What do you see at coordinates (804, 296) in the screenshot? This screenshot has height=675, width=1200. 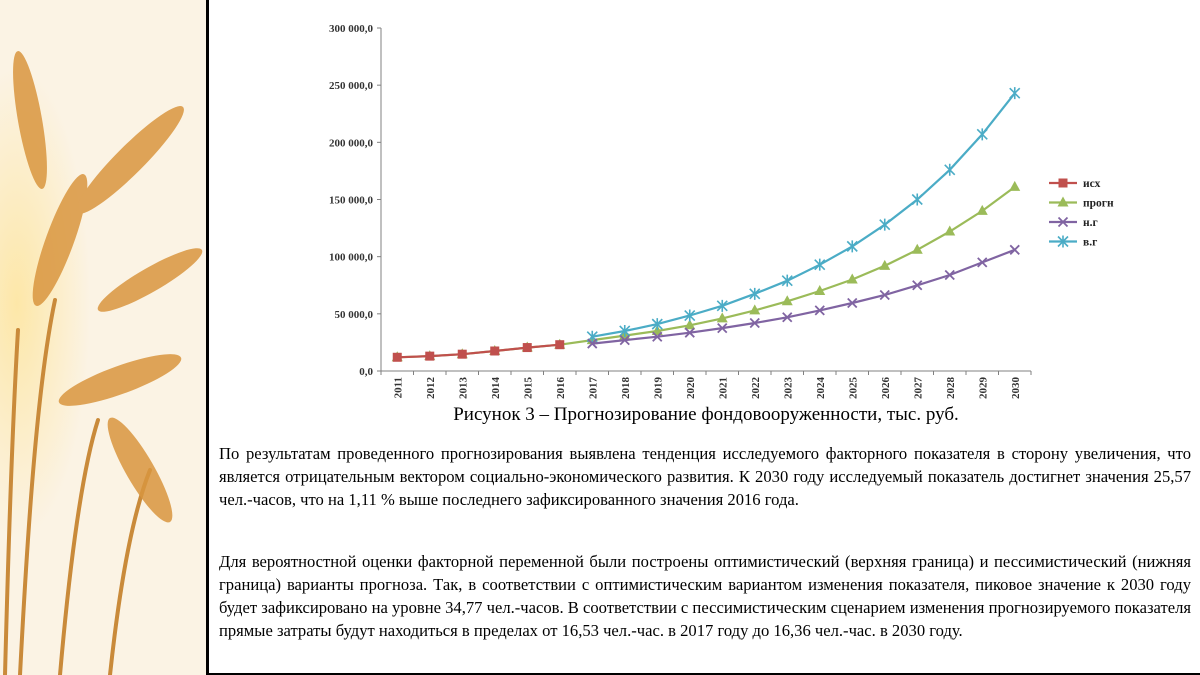 I see `series-line-н.г` at bounding box center [804, 296].